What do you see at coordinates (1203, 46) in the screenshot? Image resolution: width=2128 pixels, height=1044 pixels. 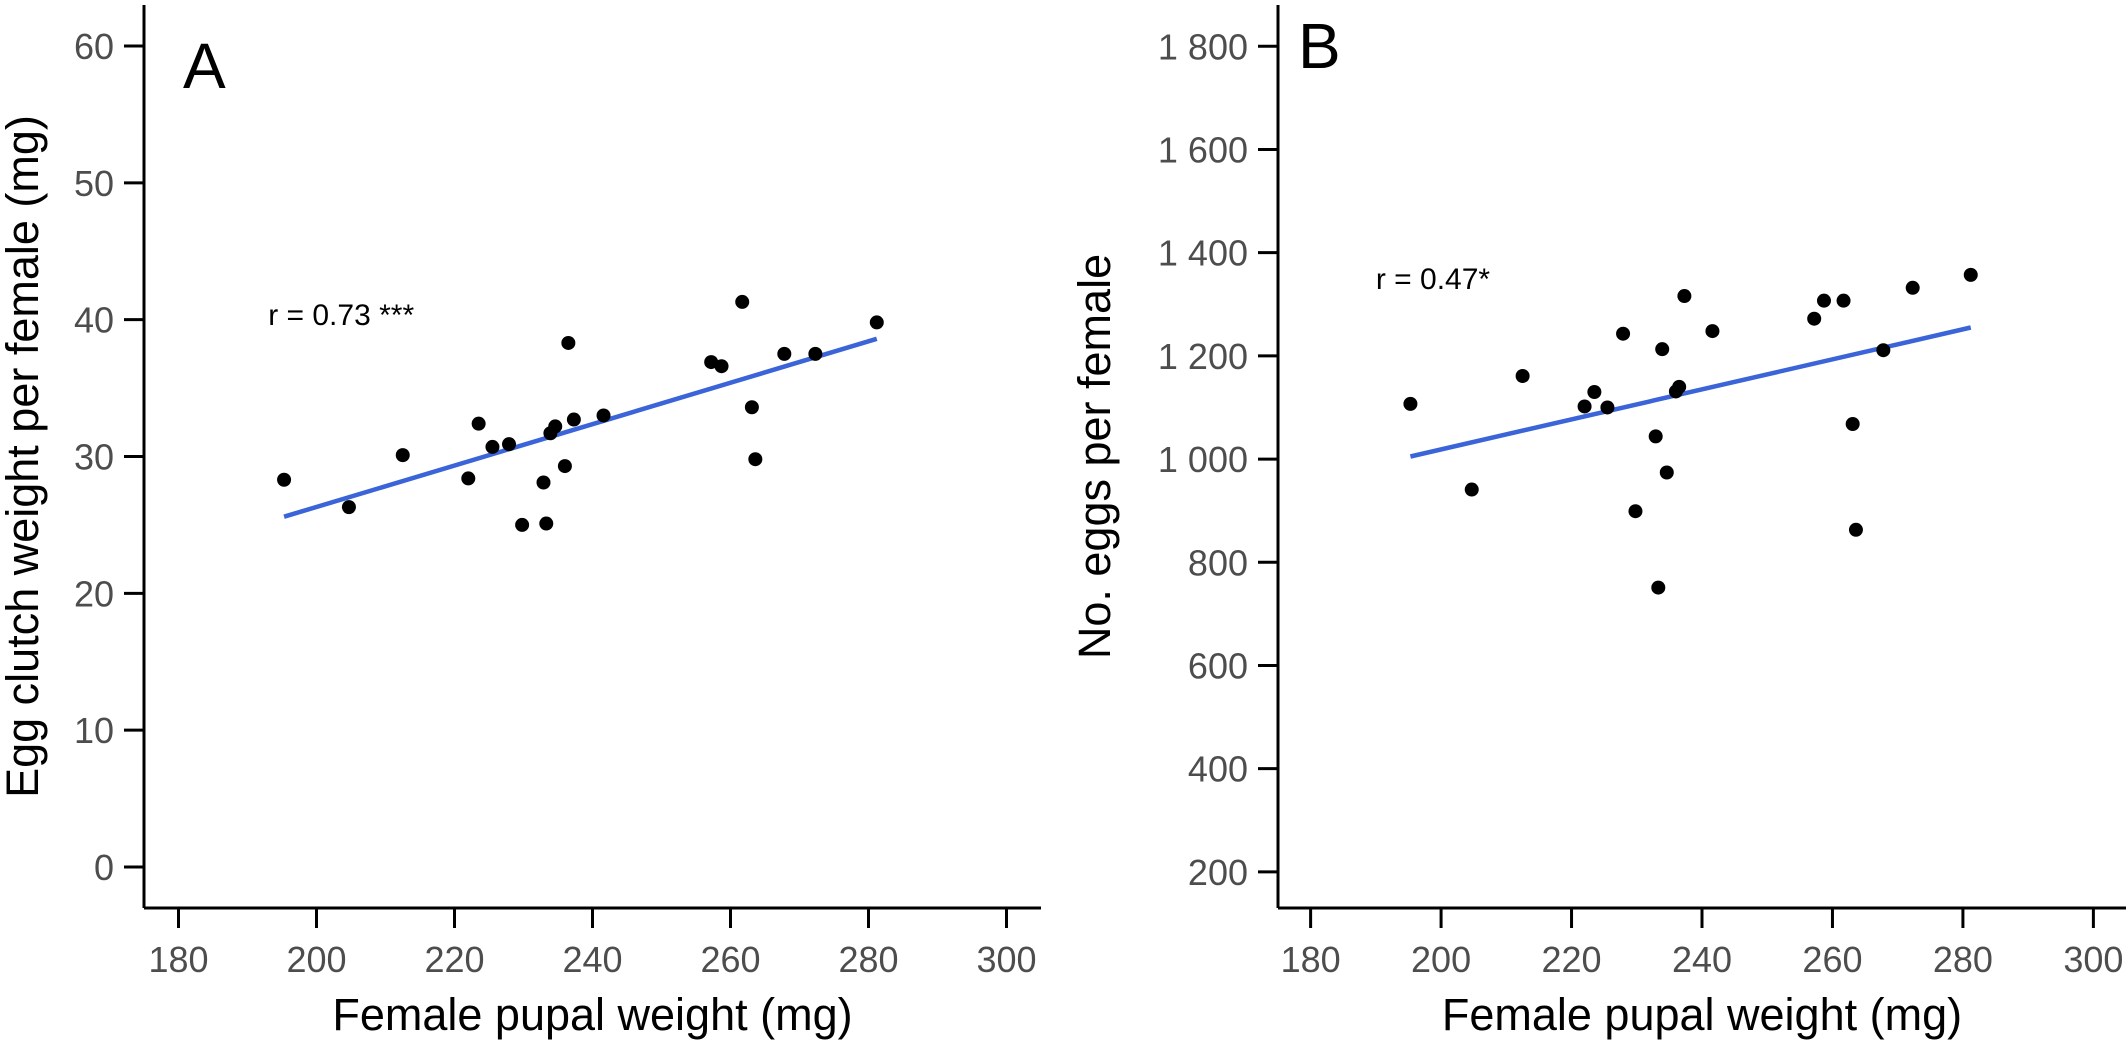 I see `y-tick-label: 1 800` at bounding box center [1203, 46].